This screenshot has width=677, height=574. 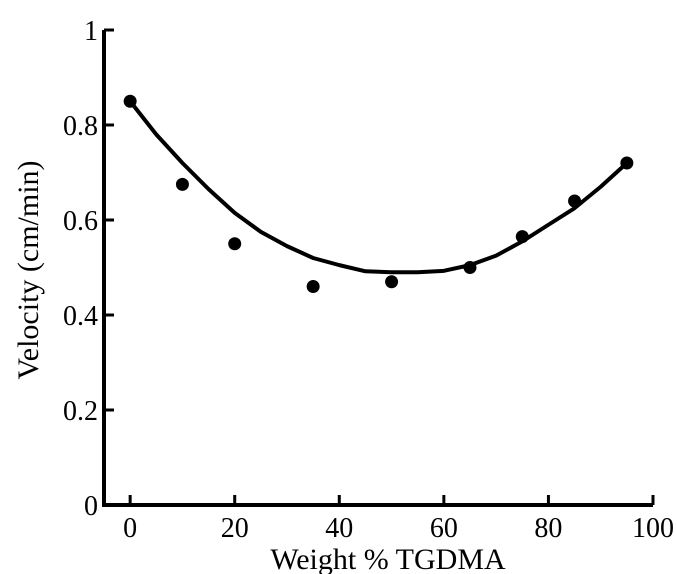 What do you see at coordinates (28, 269) in the screenshot?
I see `y-axis-title: Velocity (cm/min)` at bounding box center [28, 269].